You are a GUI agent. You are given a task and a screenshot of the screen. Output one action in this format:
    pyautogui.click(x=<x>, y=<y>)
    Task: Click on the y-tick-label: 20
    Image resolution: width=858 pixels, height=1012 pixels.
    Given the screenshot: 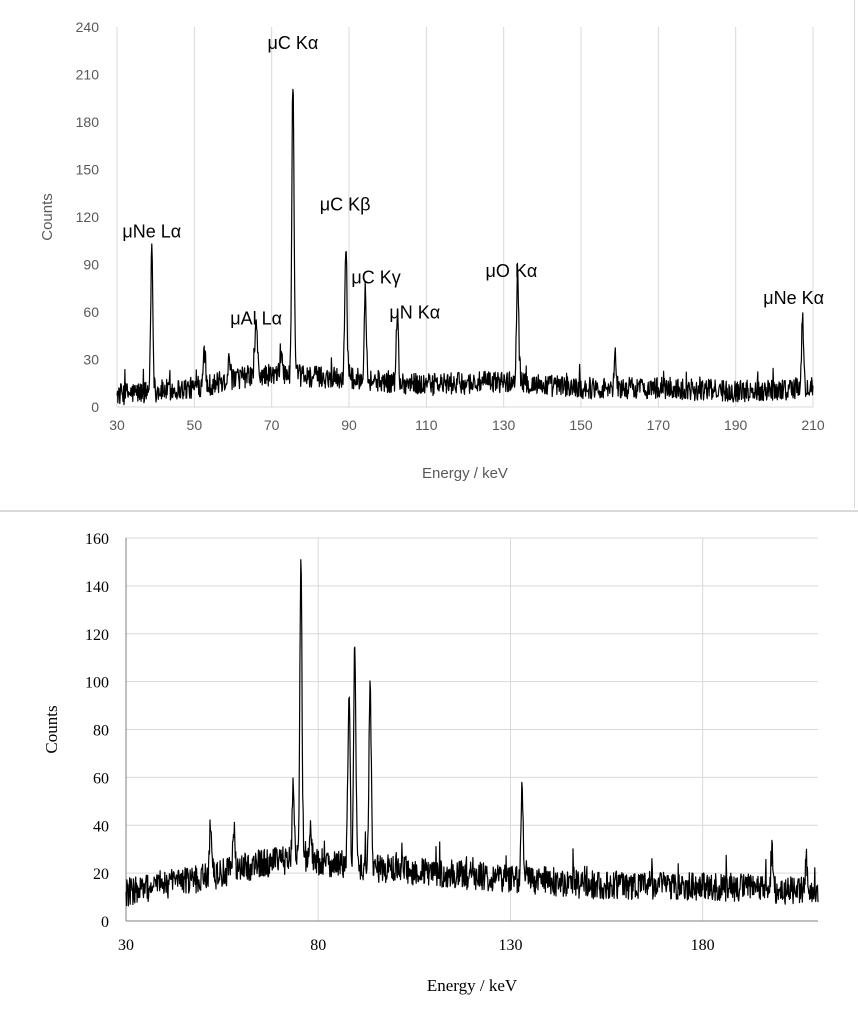 What is the action you would take?
    pyautogui.click(x=101, y=874)
    